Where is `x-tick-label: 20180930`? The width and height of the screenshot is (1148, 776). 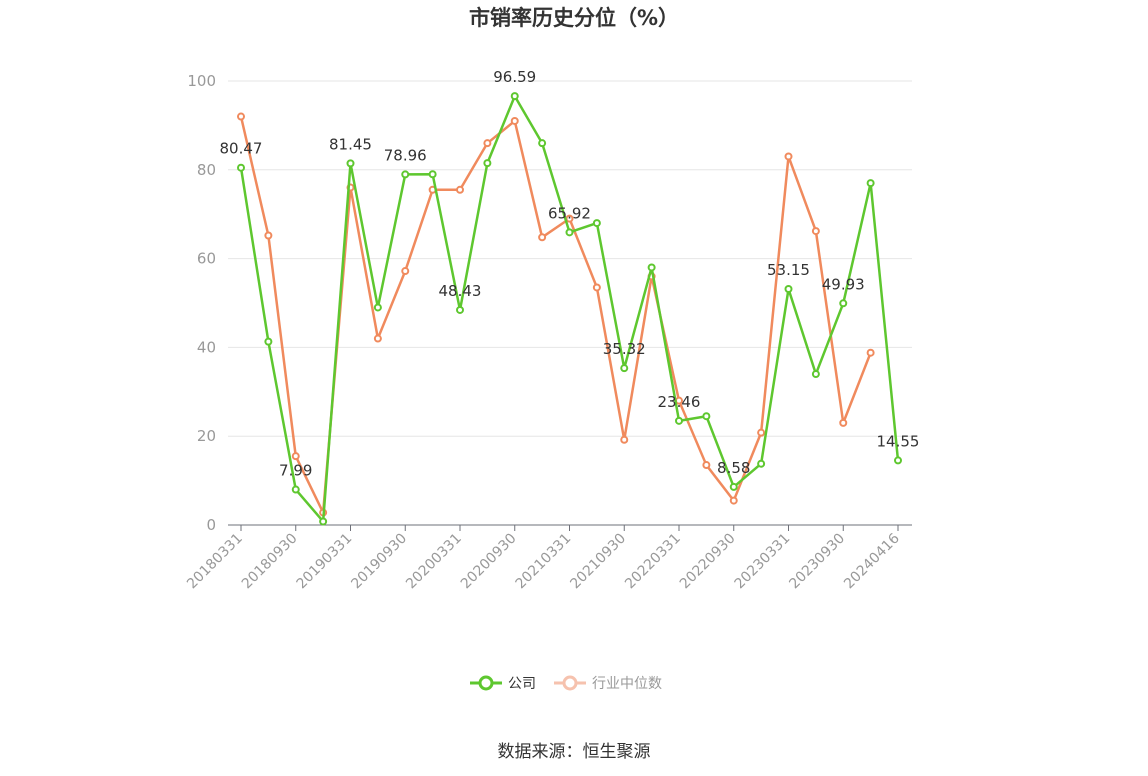 x-tick-label: 20180930 is located at coordinates (270, 562).